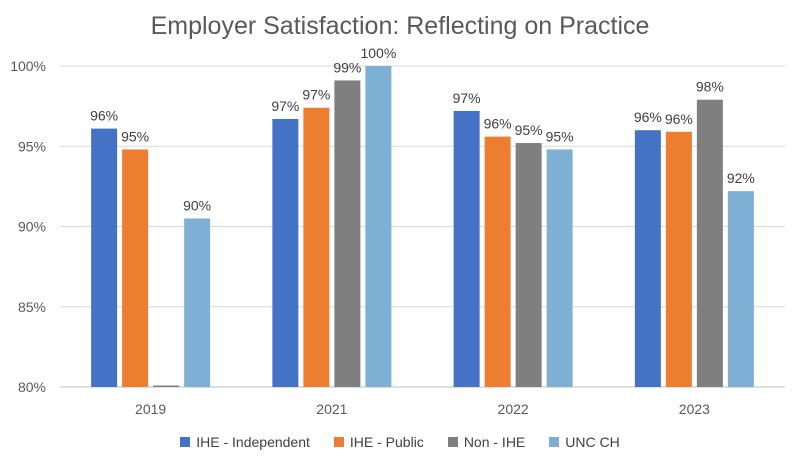 This screenshot has width=800, height=467. I want to click on legend-item: IHE - Independent, so click(245, 442).